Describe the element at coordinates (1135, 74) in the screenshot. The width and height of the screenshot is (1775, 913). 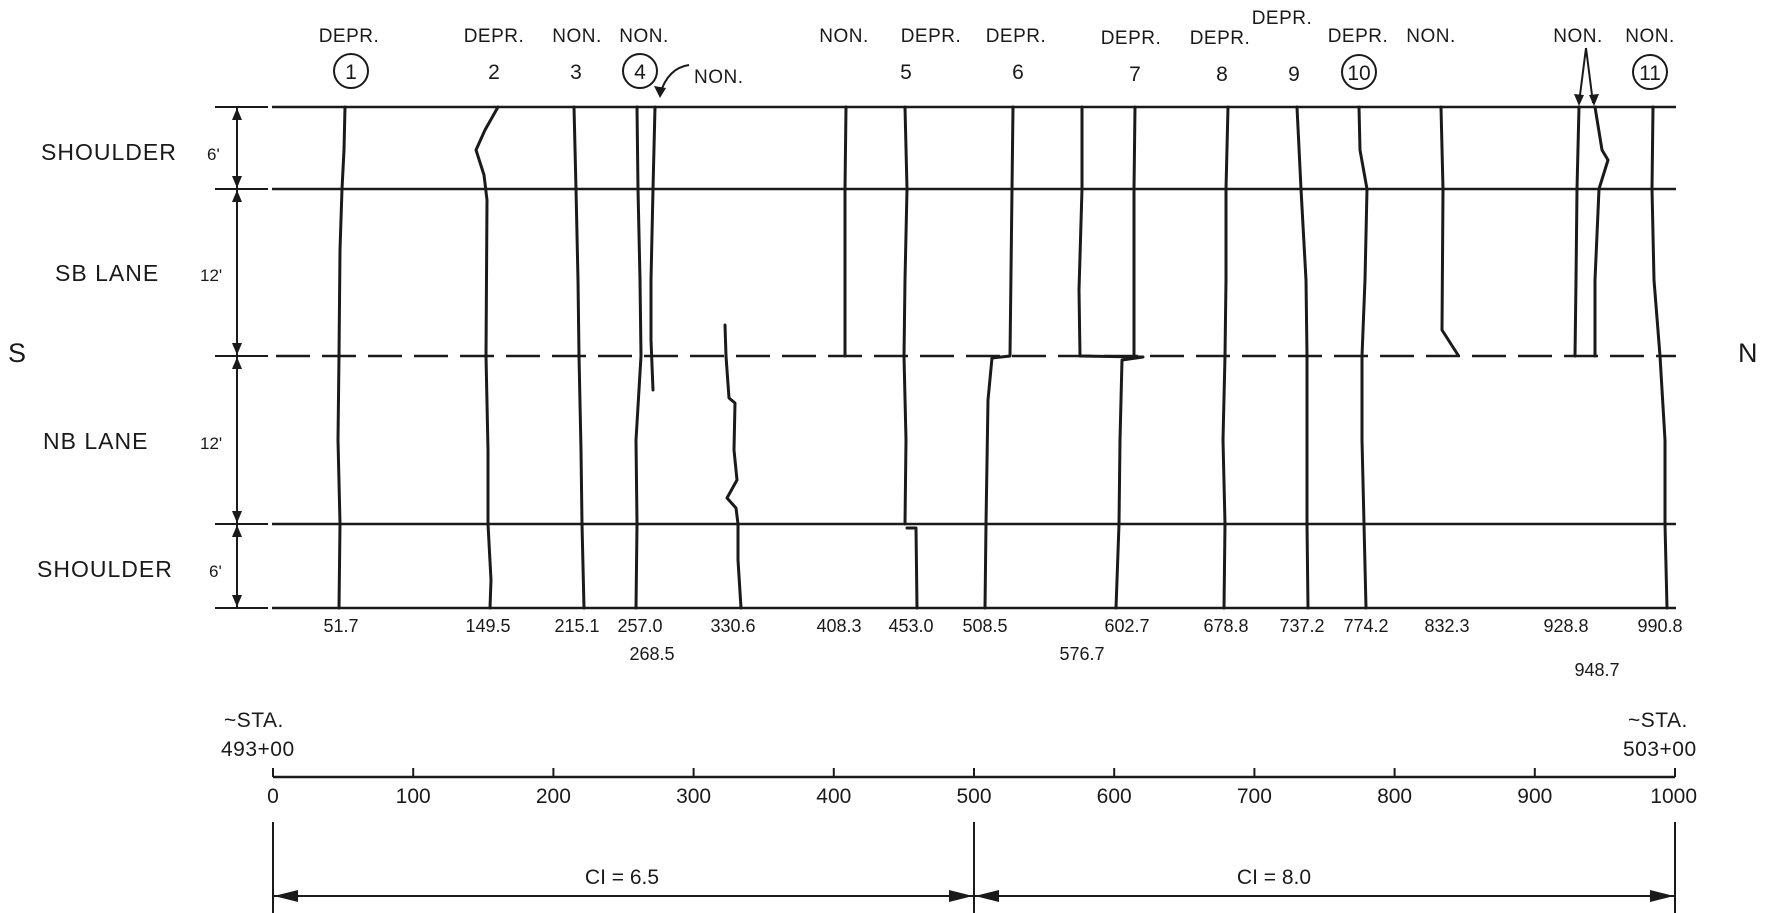
I see `crack-number-7: 7` at that location.